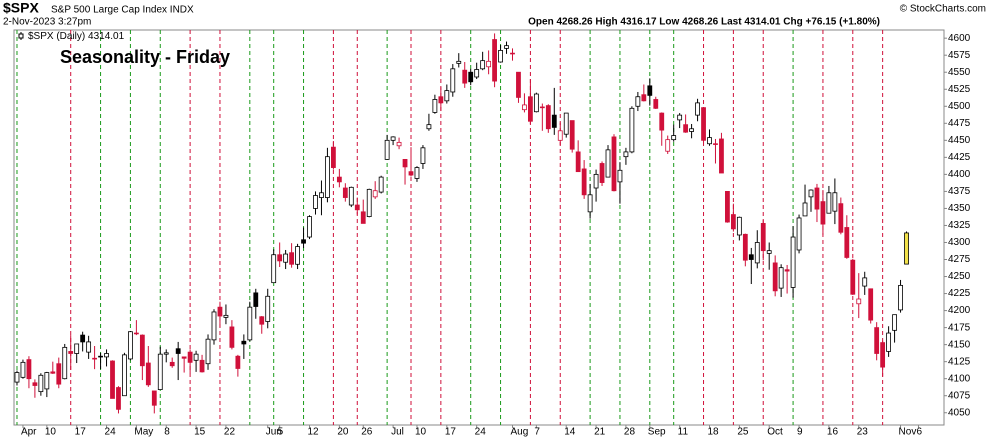 The image size is (990, 438). Describe the element at coordinates (959, 259) in the screenshot. I see `y-tick-label: 4275` at that location.